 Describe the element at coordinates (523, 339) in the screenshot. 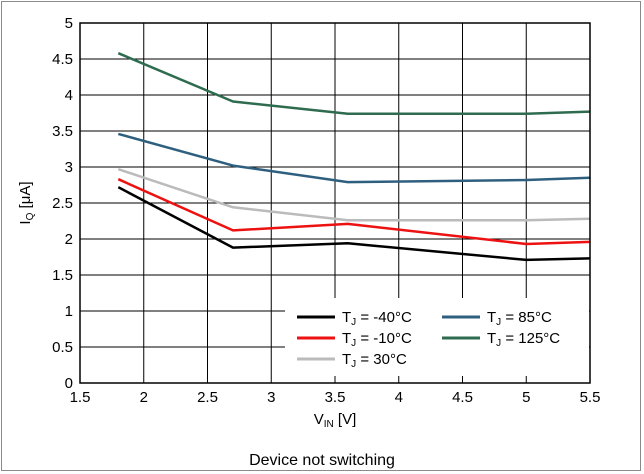

I see `legend-label-5: TJ = 125°C` at that location.